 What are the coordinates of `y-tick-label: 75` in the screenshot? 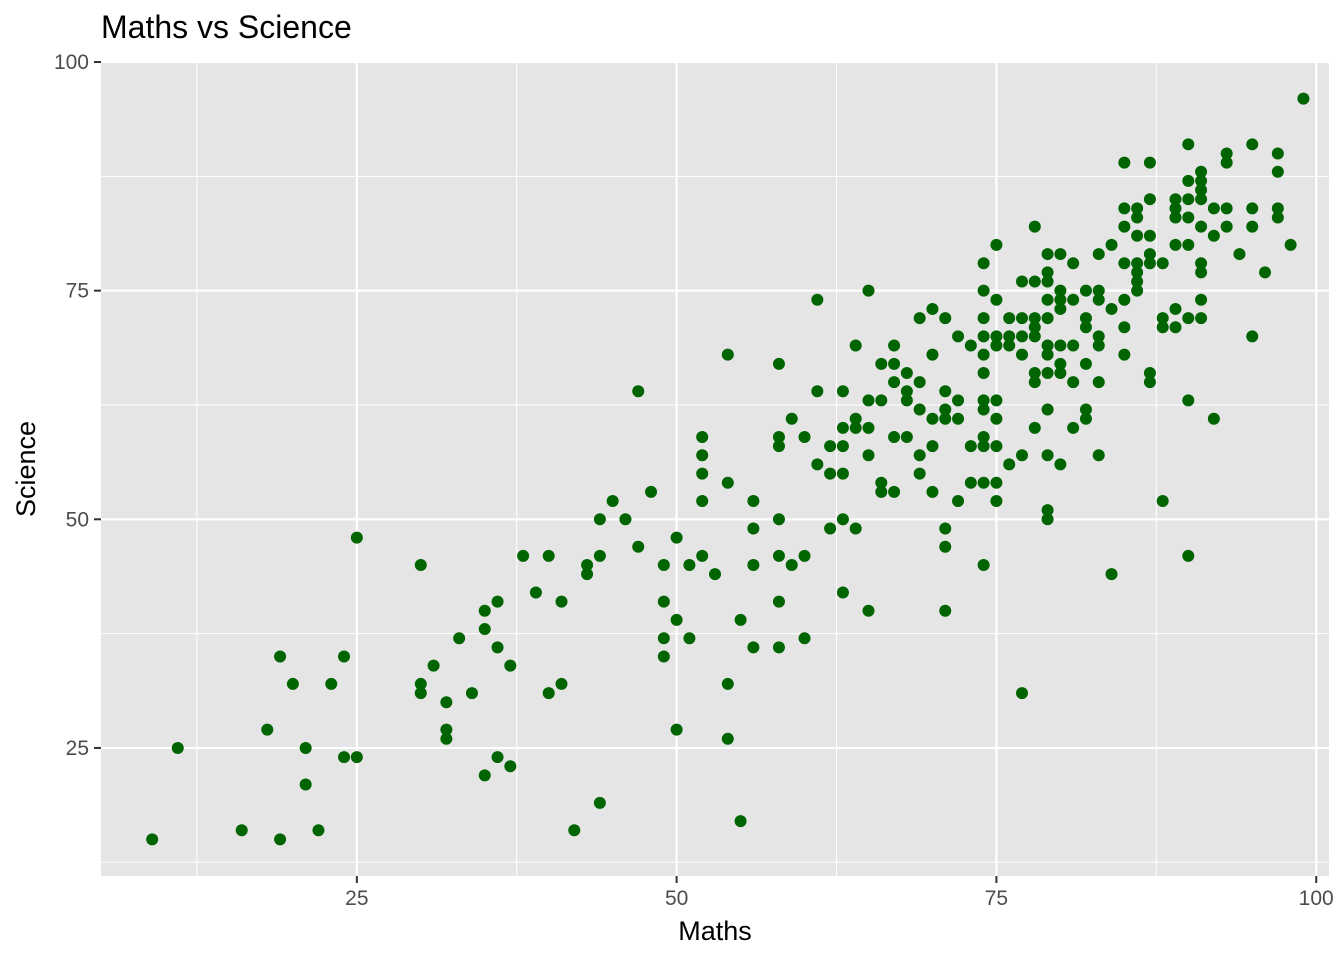 It's located at (77, 291).